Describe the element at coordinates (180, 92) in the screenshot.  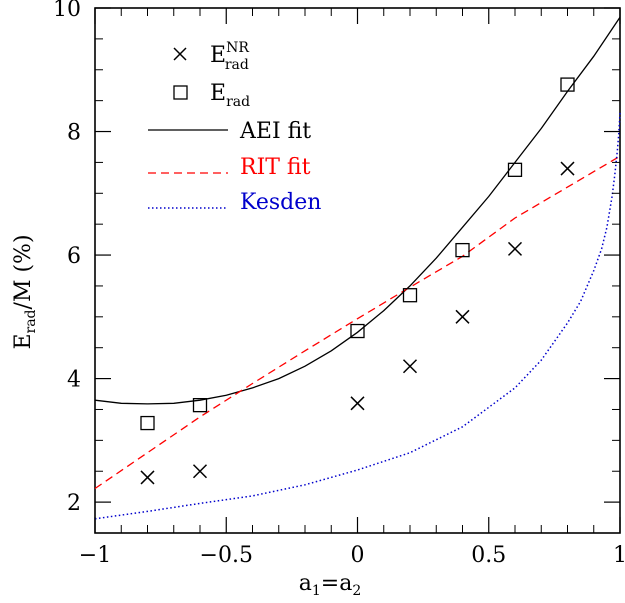
I see `legend-marker-square` at that location.